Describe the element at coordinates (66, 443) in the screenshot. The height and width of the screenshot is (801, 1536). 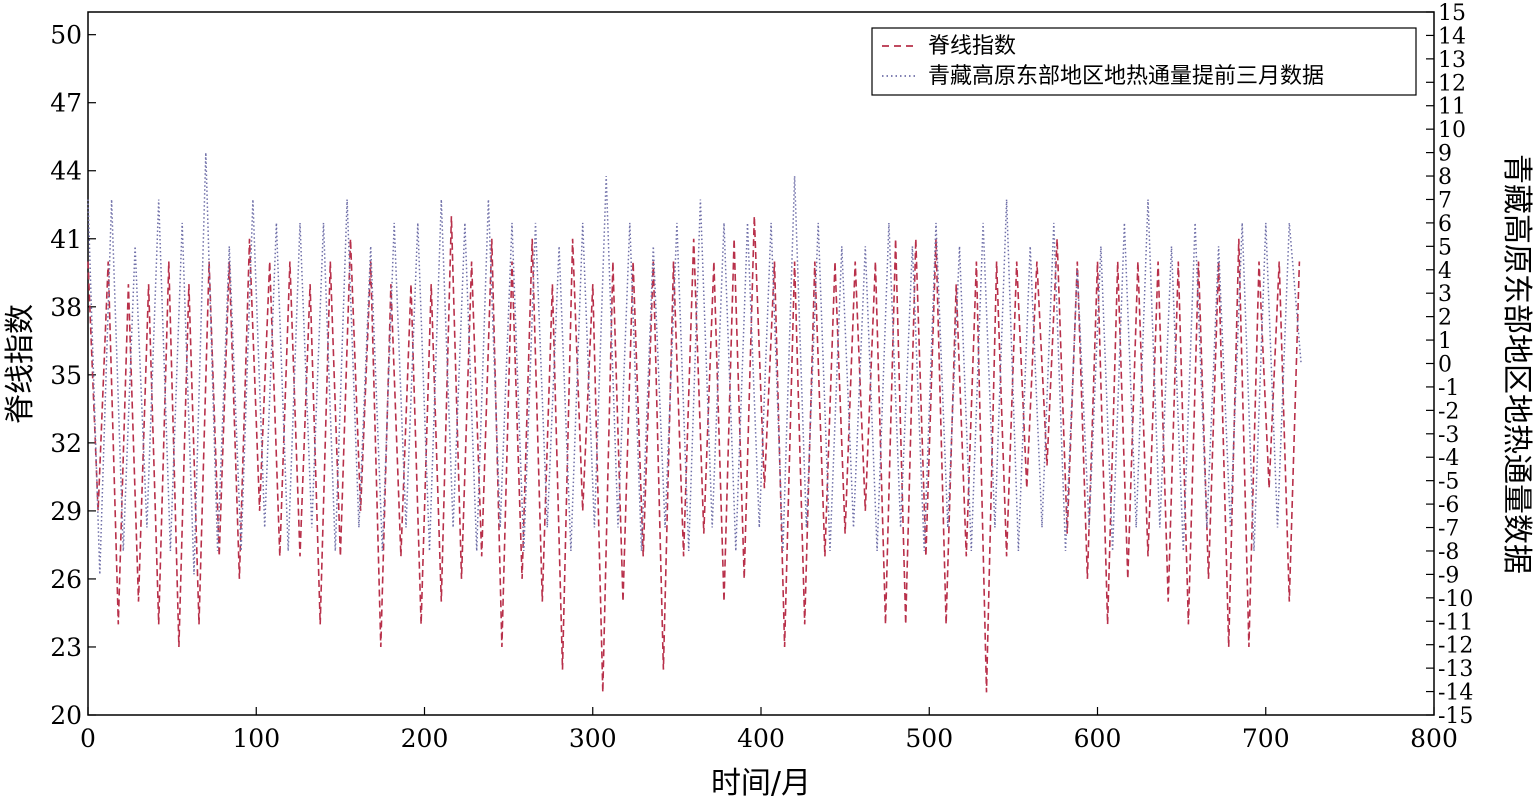
I see `y-tick-label: 32` at that location.